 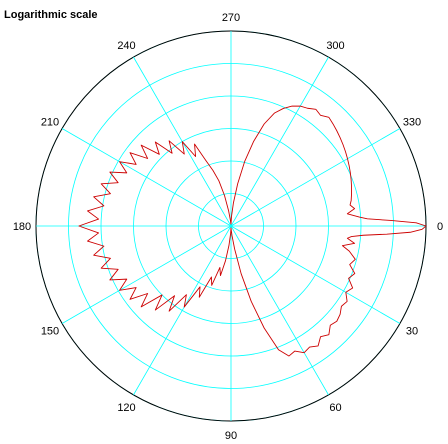 What do you see at coordinates (22, 227) in the screenshot?
I see `angle-label-180: 180` at bounding box center [22, 227].